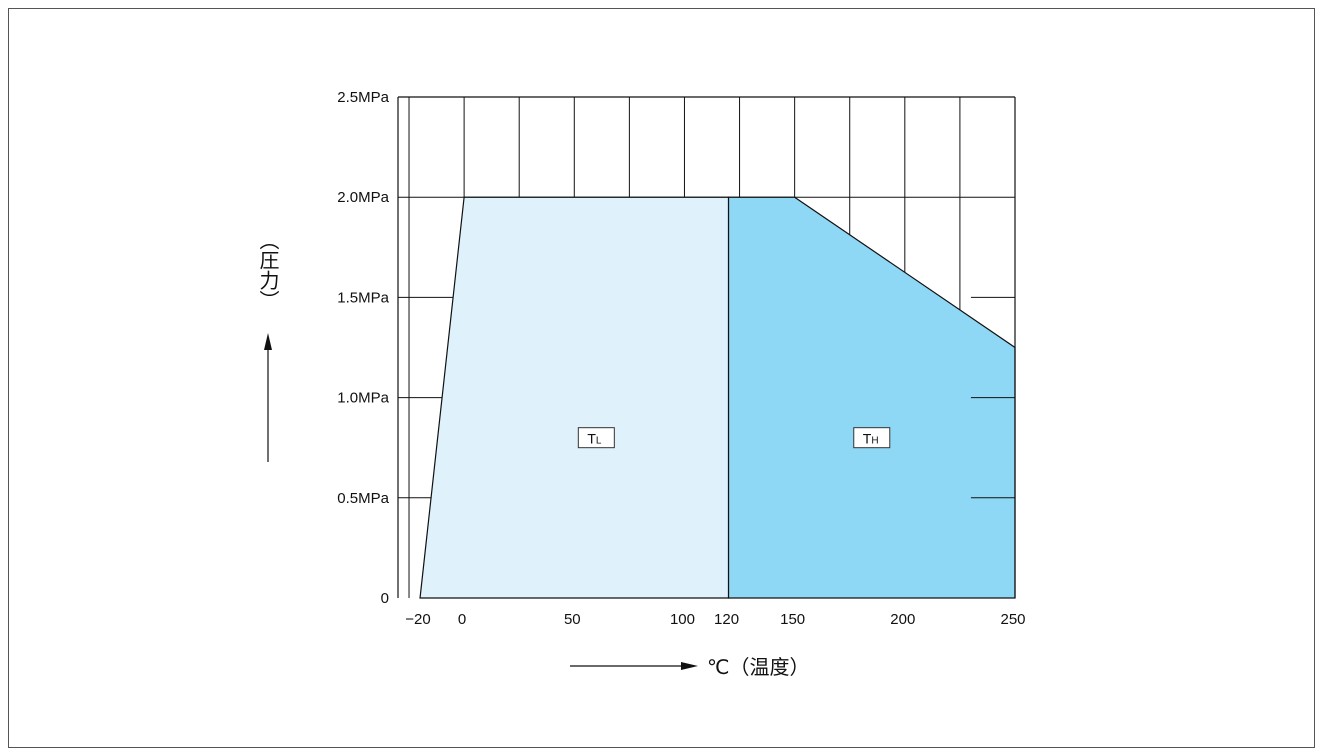  Describe the element at coordinates (902, 619) in the screenshot. I see `x-tick-label: 200` at that location.